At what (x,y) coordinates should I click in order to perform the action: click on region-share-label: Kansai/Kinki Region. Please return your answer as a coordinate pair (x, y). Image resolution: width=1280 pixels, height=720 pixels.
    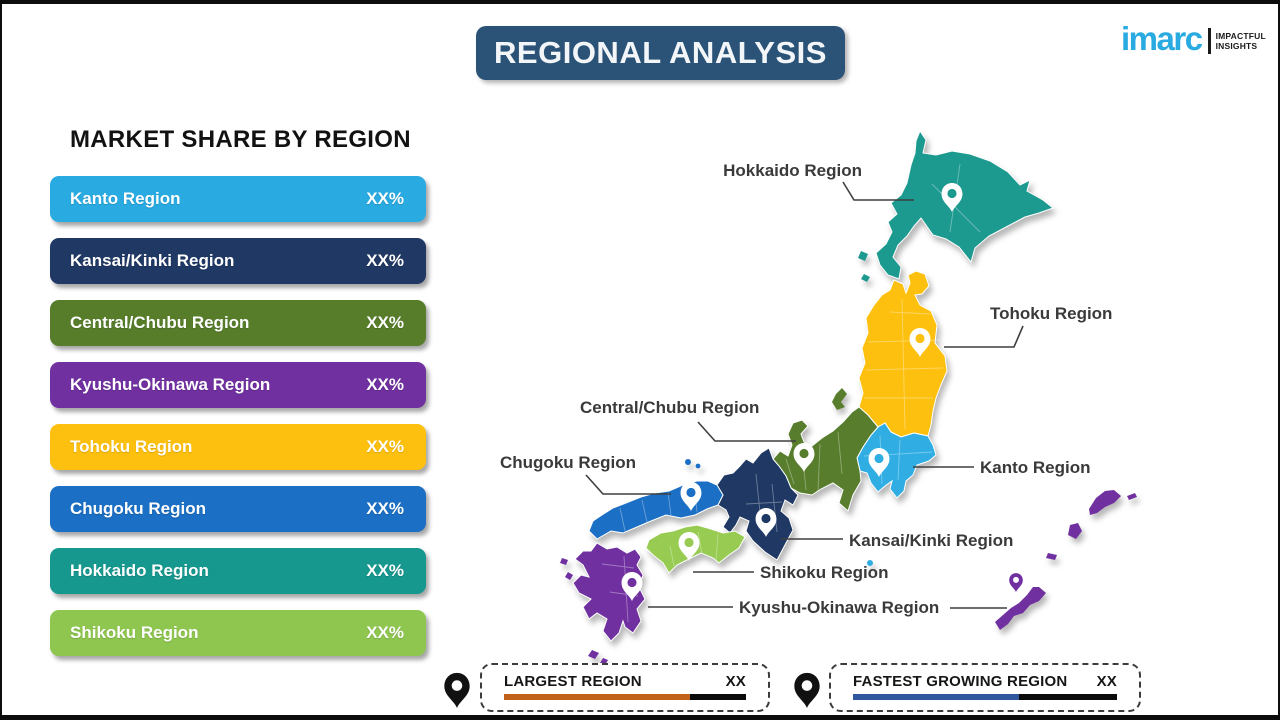
    Looking at the image, I should click on (152, 260).